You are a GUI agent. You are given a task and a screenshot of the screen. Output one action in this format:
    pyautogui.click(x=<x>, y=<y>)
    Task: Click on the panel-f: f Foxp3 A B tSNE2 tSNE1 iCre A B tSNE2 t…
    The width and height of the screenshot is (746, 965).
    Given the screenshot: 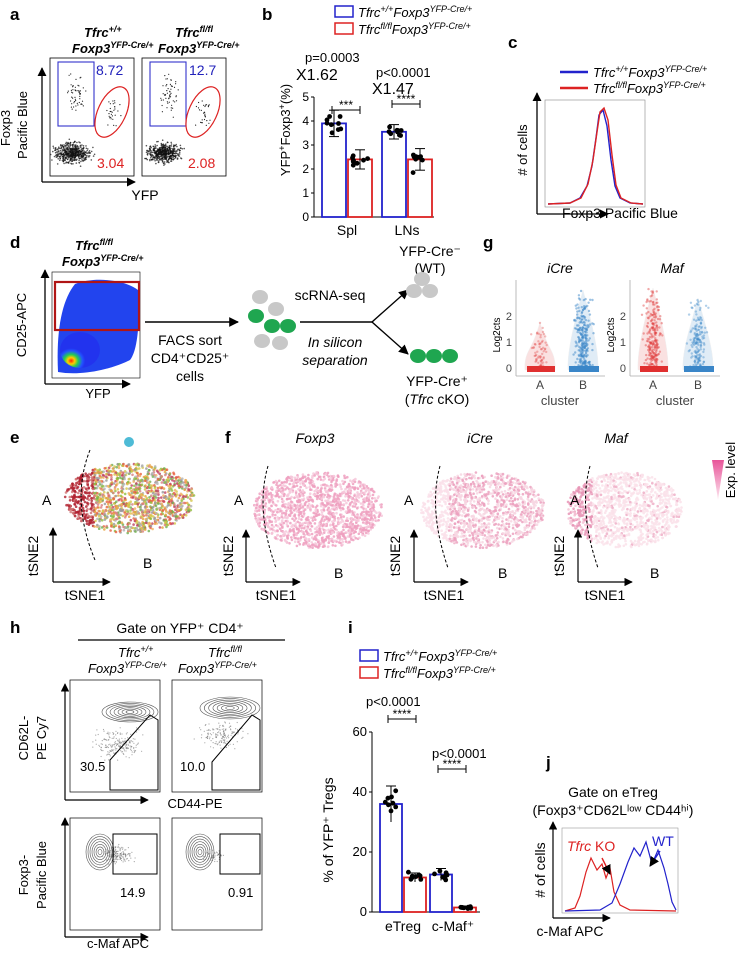 What is the action you would take?
    pyautogui.click(x=479, y=515)
    